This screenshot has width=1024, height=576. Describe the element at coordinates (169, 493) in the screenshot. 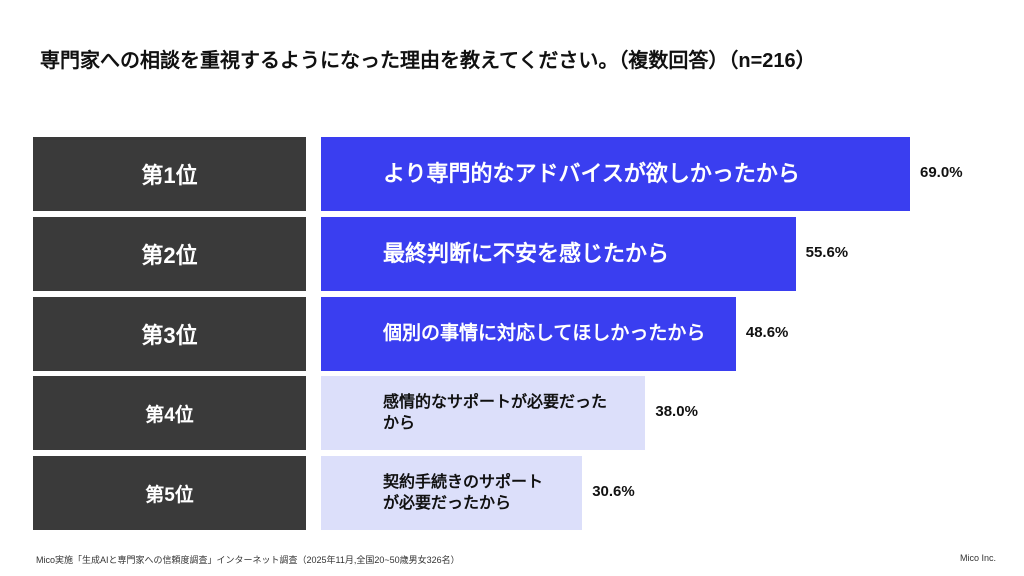

I see `rank-label: 第5位` at that location.